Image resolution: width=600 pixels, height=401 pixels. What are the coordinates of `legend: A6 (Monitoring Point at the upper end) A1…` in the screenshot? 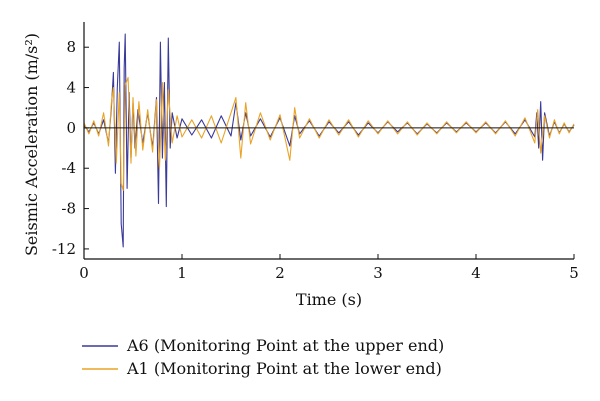 It's located at (263, 357).